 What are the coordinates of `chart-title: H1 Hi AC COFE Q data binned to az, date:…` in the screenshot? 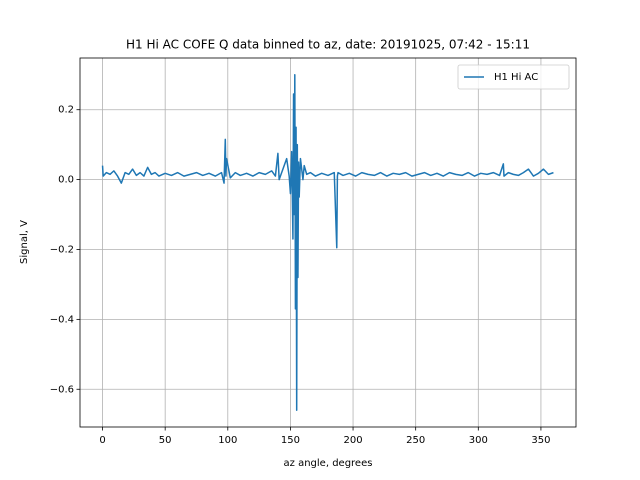 It's located at (328, 45).